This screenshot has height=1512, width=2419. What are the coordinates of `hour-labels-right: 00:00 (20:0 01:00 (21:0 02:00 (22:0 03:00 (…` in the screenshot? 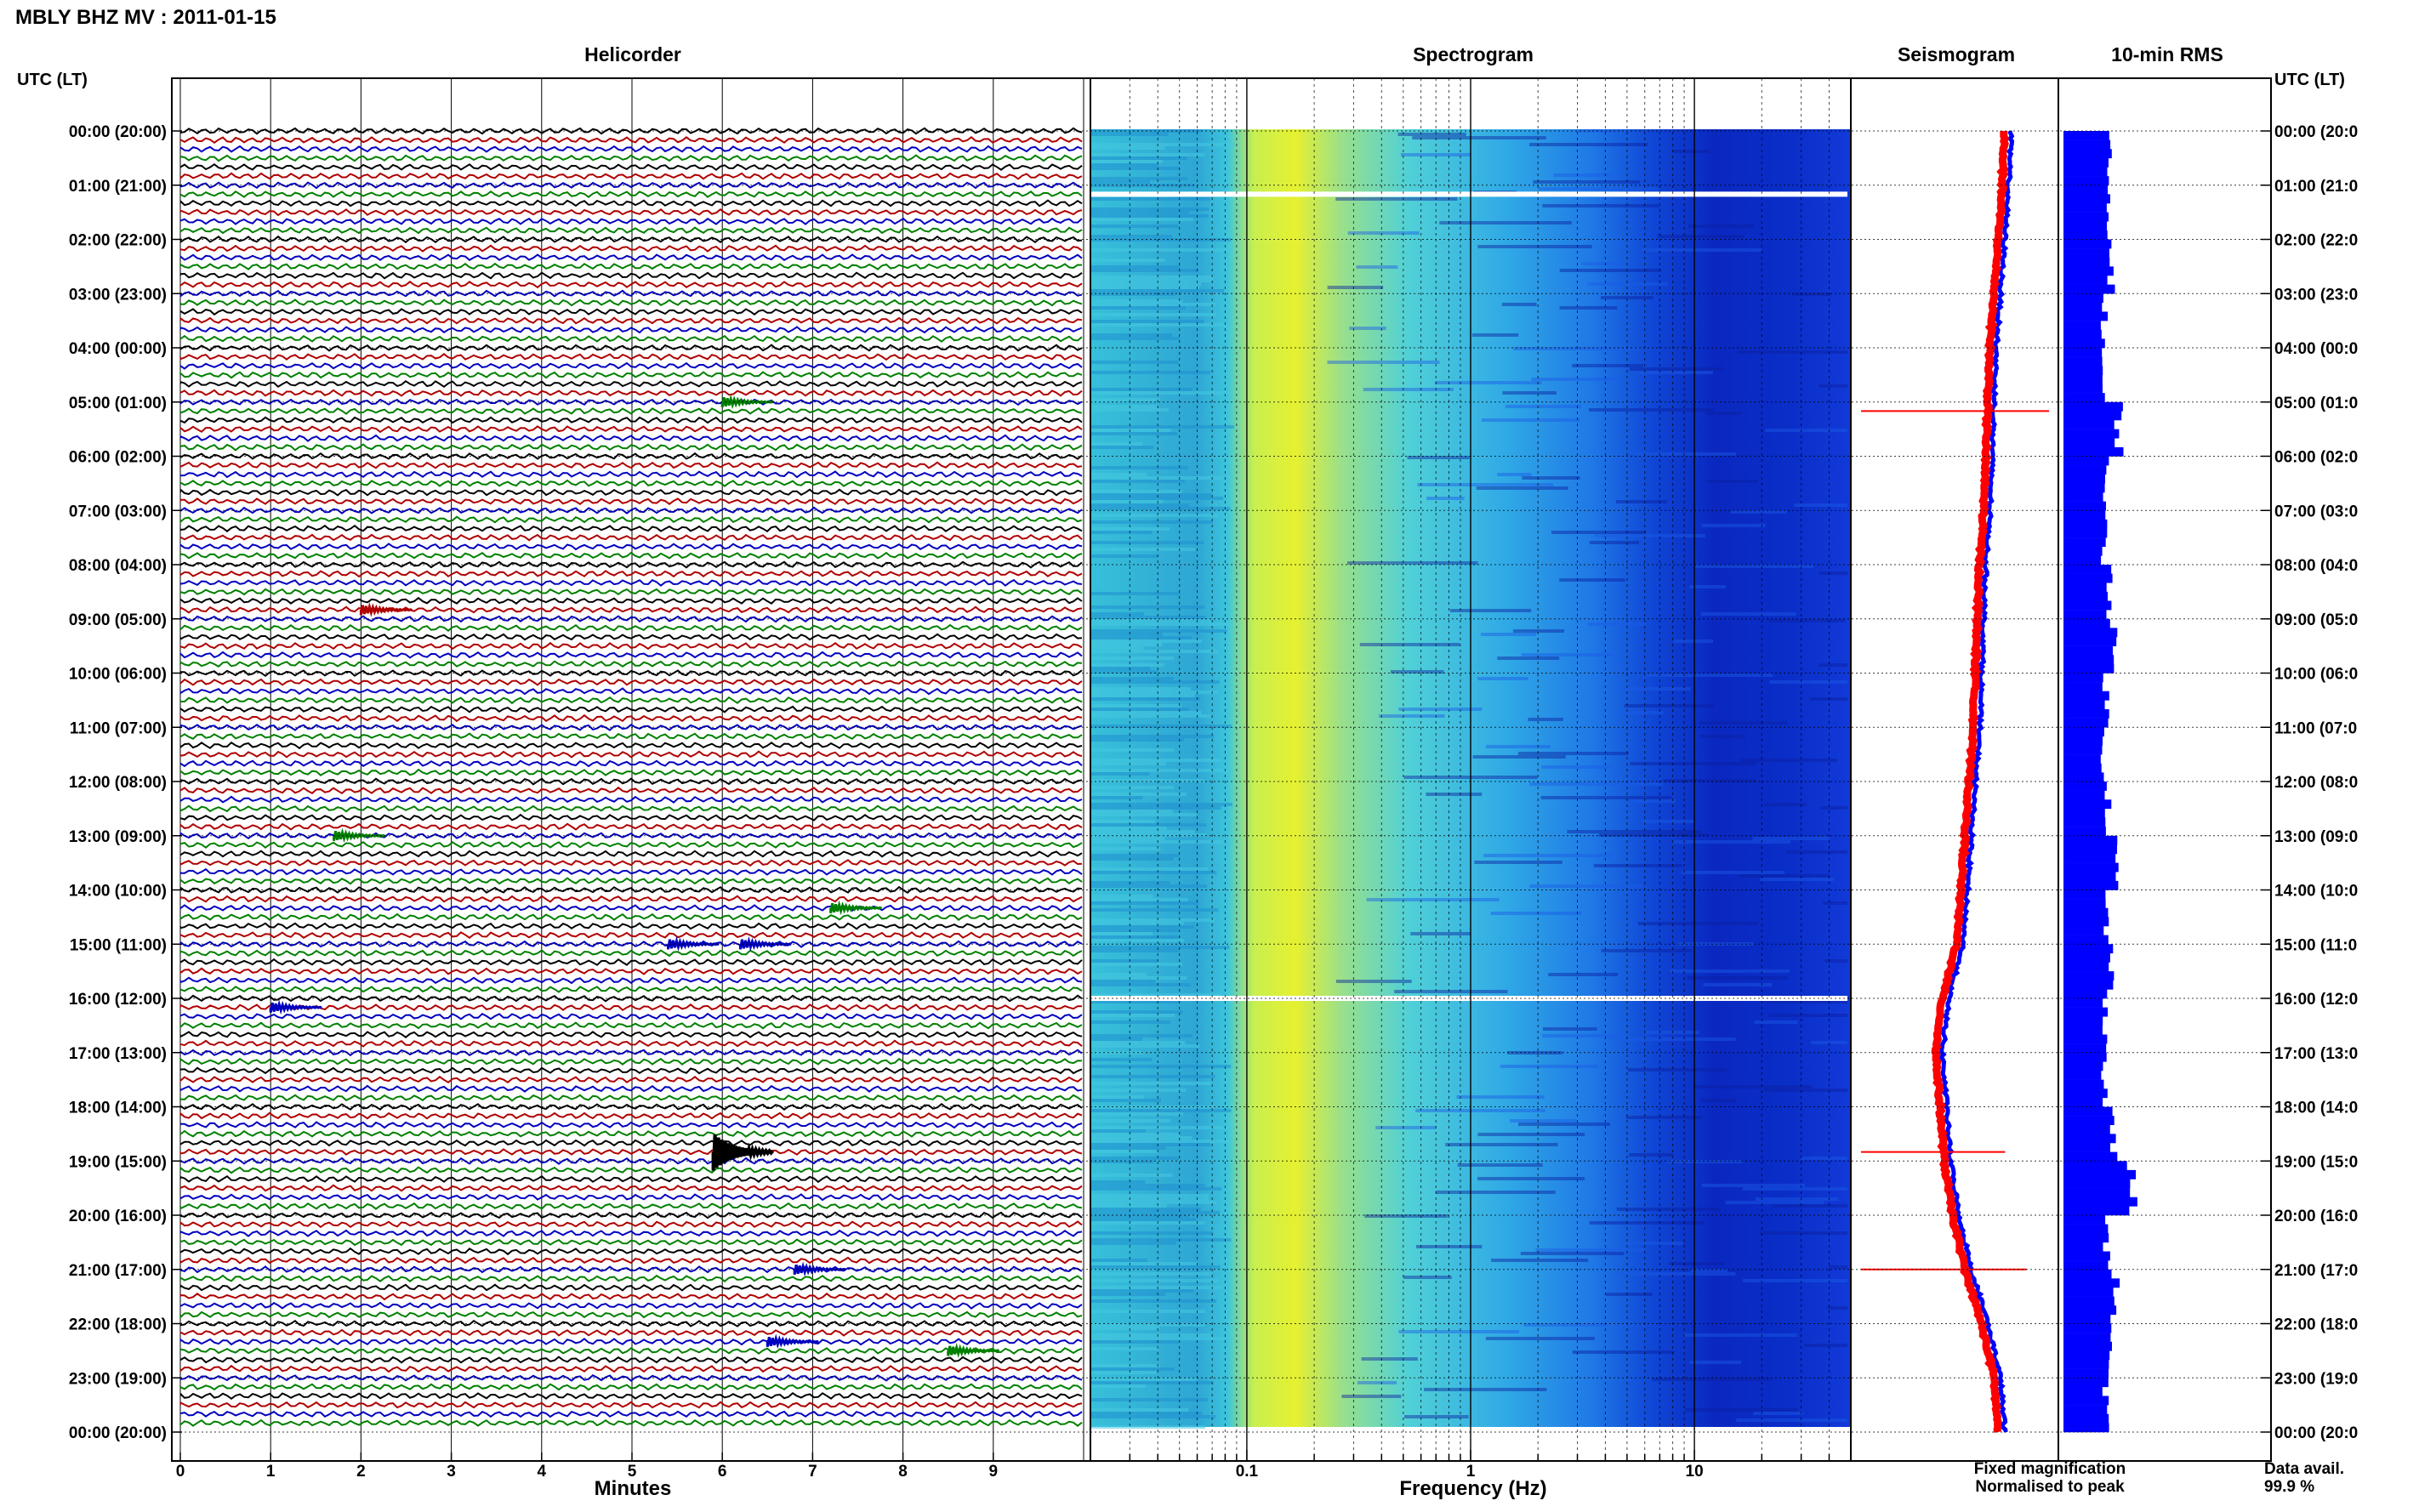 It's located at (2316, 782).